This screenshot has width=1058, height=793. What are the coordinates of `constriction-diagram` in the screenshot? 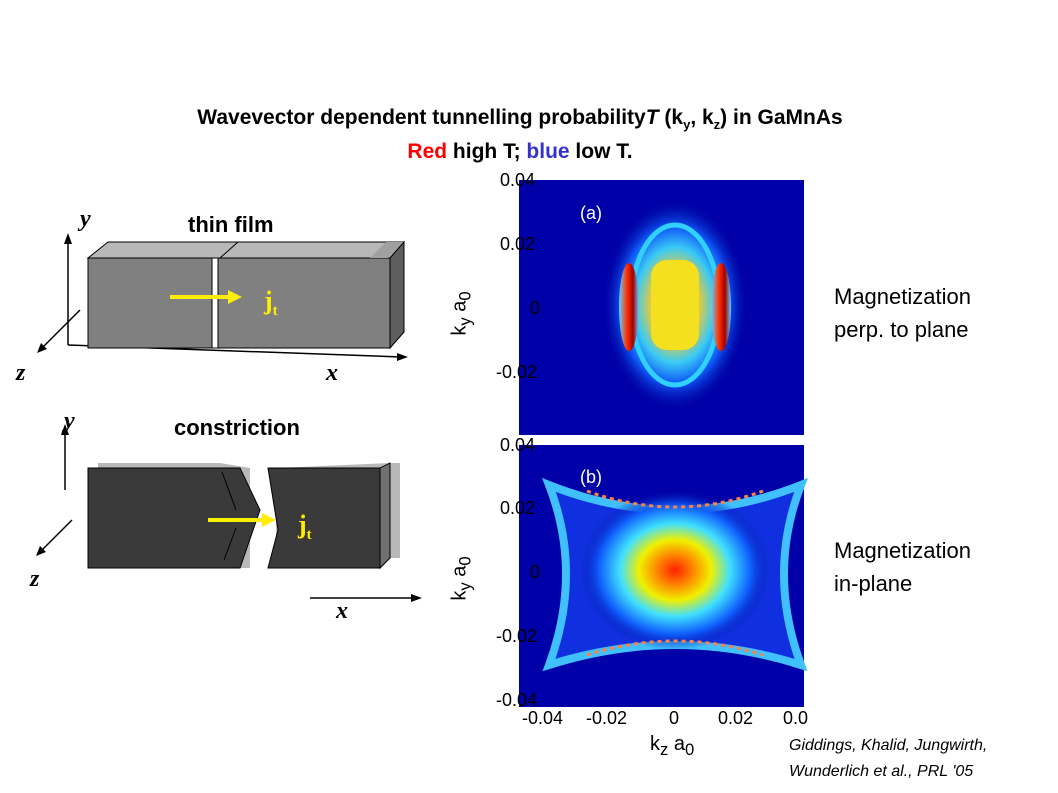 It's located at (220, 520).